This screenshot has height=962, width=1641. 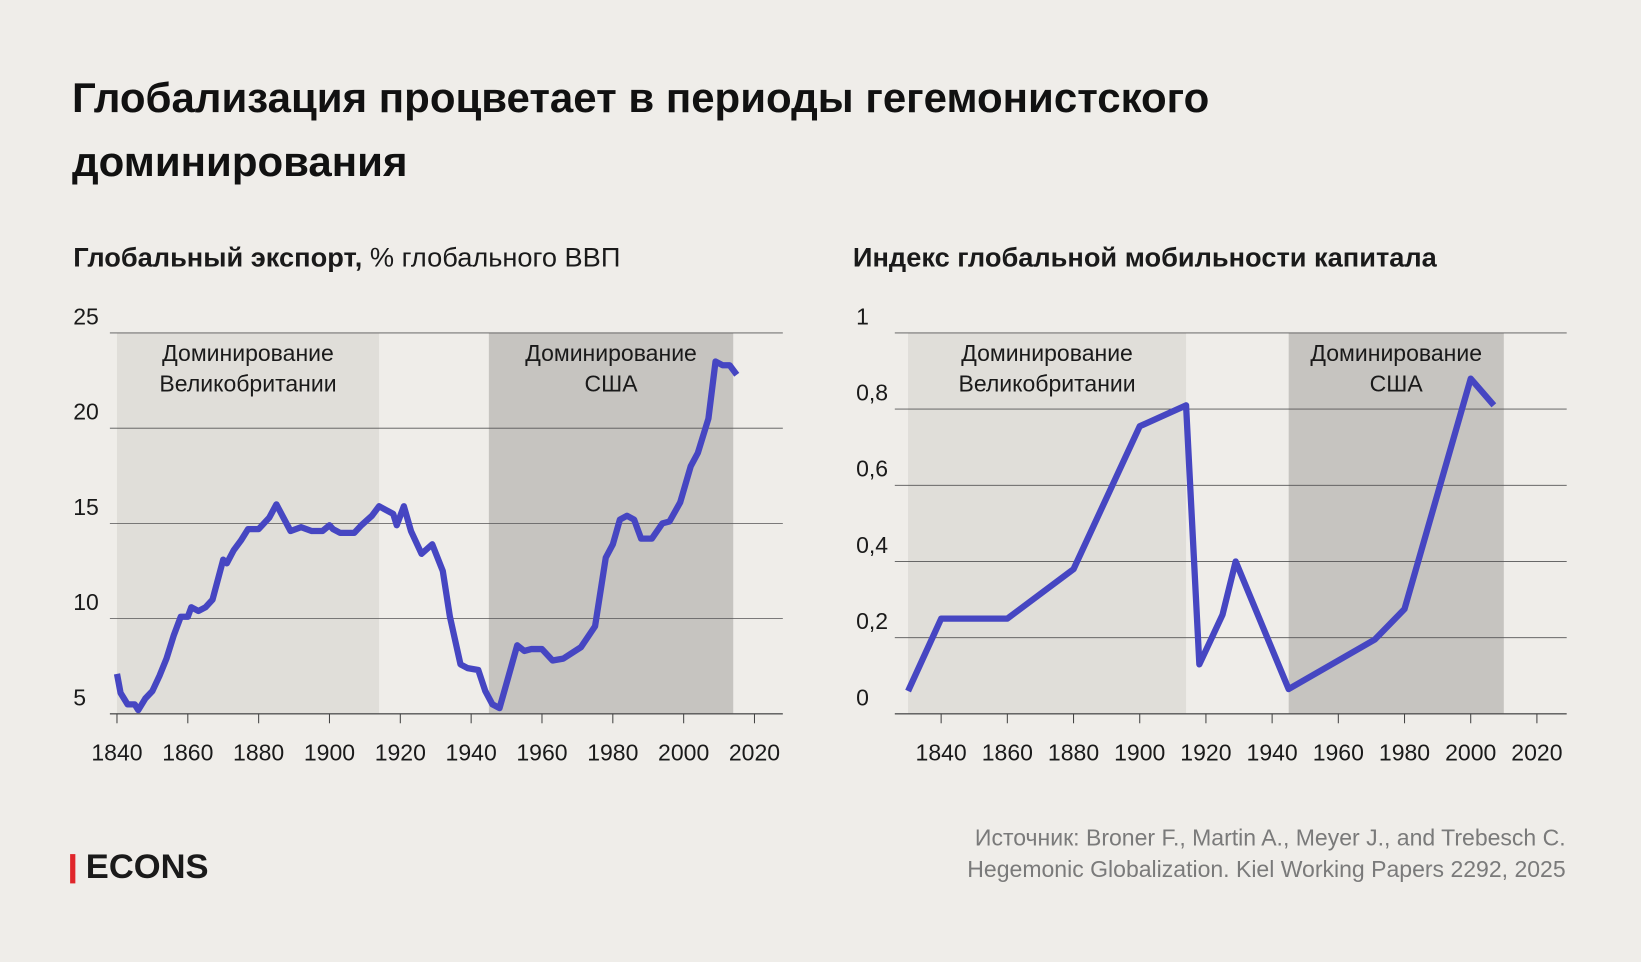 I want to click on y-tick-label: 1, so click(x=862, y=316).